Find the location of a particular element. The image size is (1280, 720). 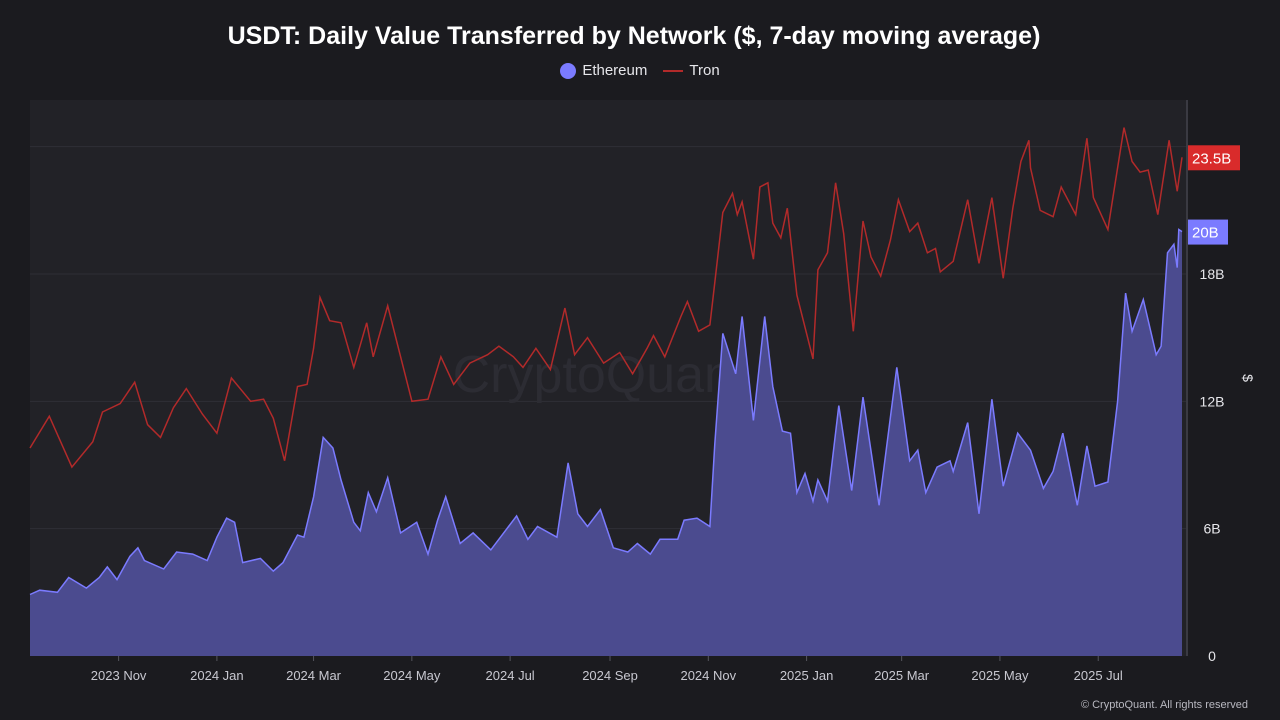

x-tick-label: 2025 Mar is located at coordinates (902, 675).